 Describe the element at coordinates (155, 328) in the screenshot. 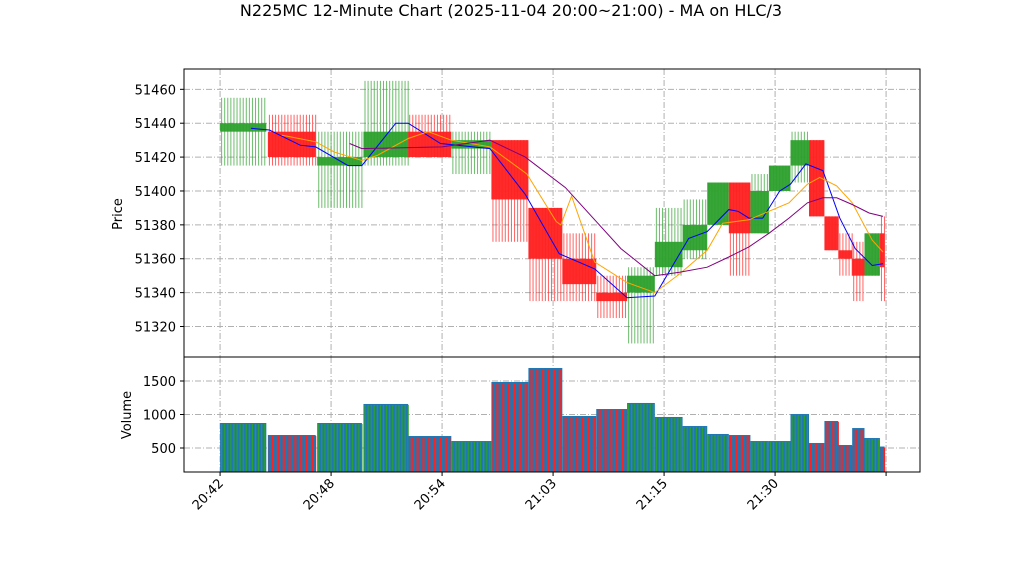

I see `price-tick-label: 51320` at that location.